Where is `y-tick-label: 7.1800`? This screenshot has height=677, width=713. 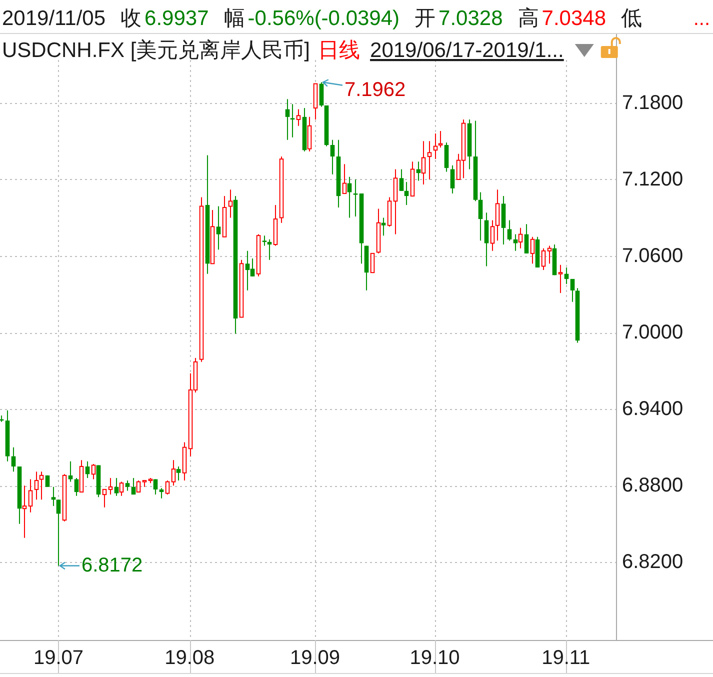
y-tick-label: 7.1800 is located at coordinates (653, 103).